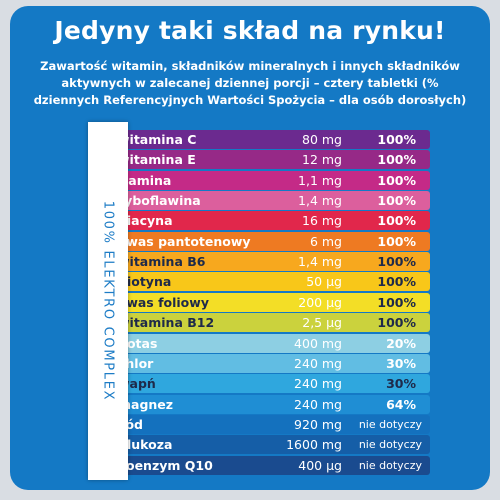 This screenshot has width=500, height=500. What do you see at coordinates (166, 323) in the screenshot?
I see `nutrient-name: witamina B12` at bounding box center [166, 323].